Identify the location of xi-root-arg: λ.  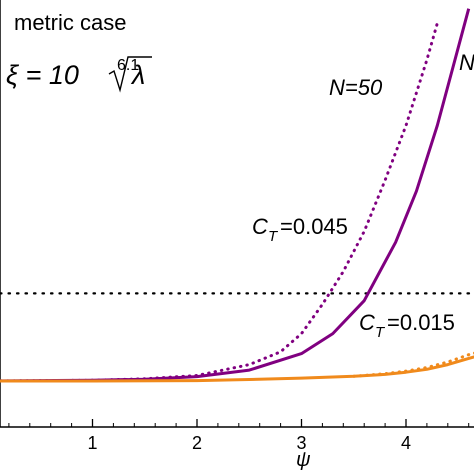
(137, 75).